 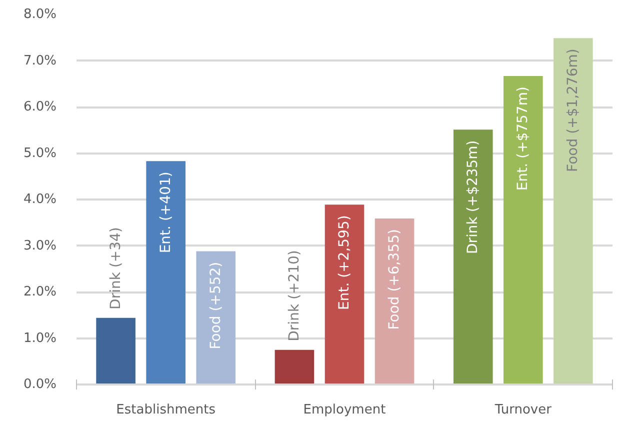 I want to click on annotation: Ent. (+401), so click(x=166, y=213).